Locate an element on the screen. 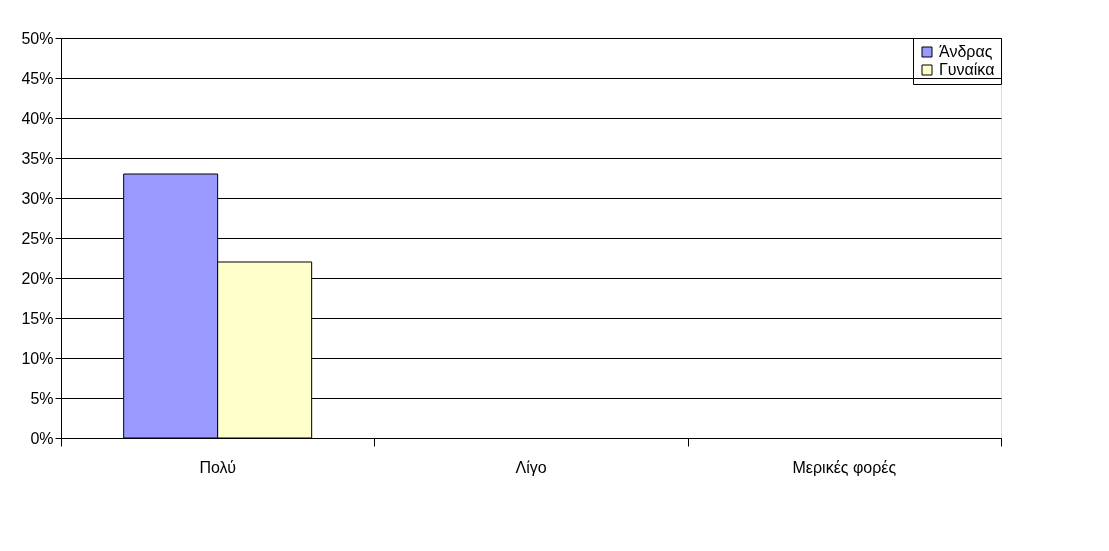 The image size is (1109, 551). x-tick-label: Λίγο is located at coordinates (531, 467).